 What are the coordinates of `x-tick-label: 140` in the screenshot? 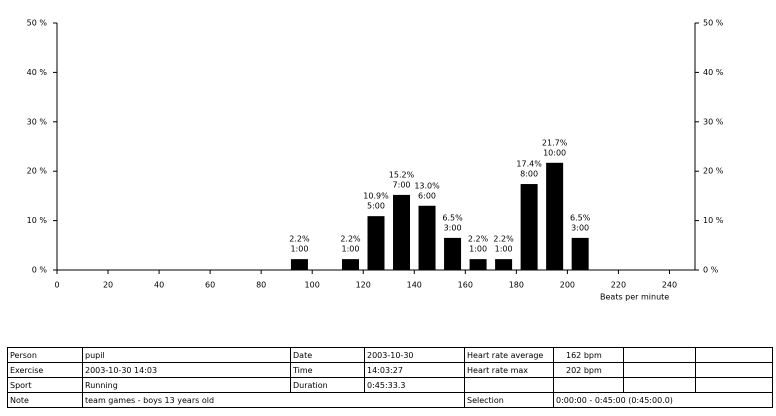 It's located at (414, 285).